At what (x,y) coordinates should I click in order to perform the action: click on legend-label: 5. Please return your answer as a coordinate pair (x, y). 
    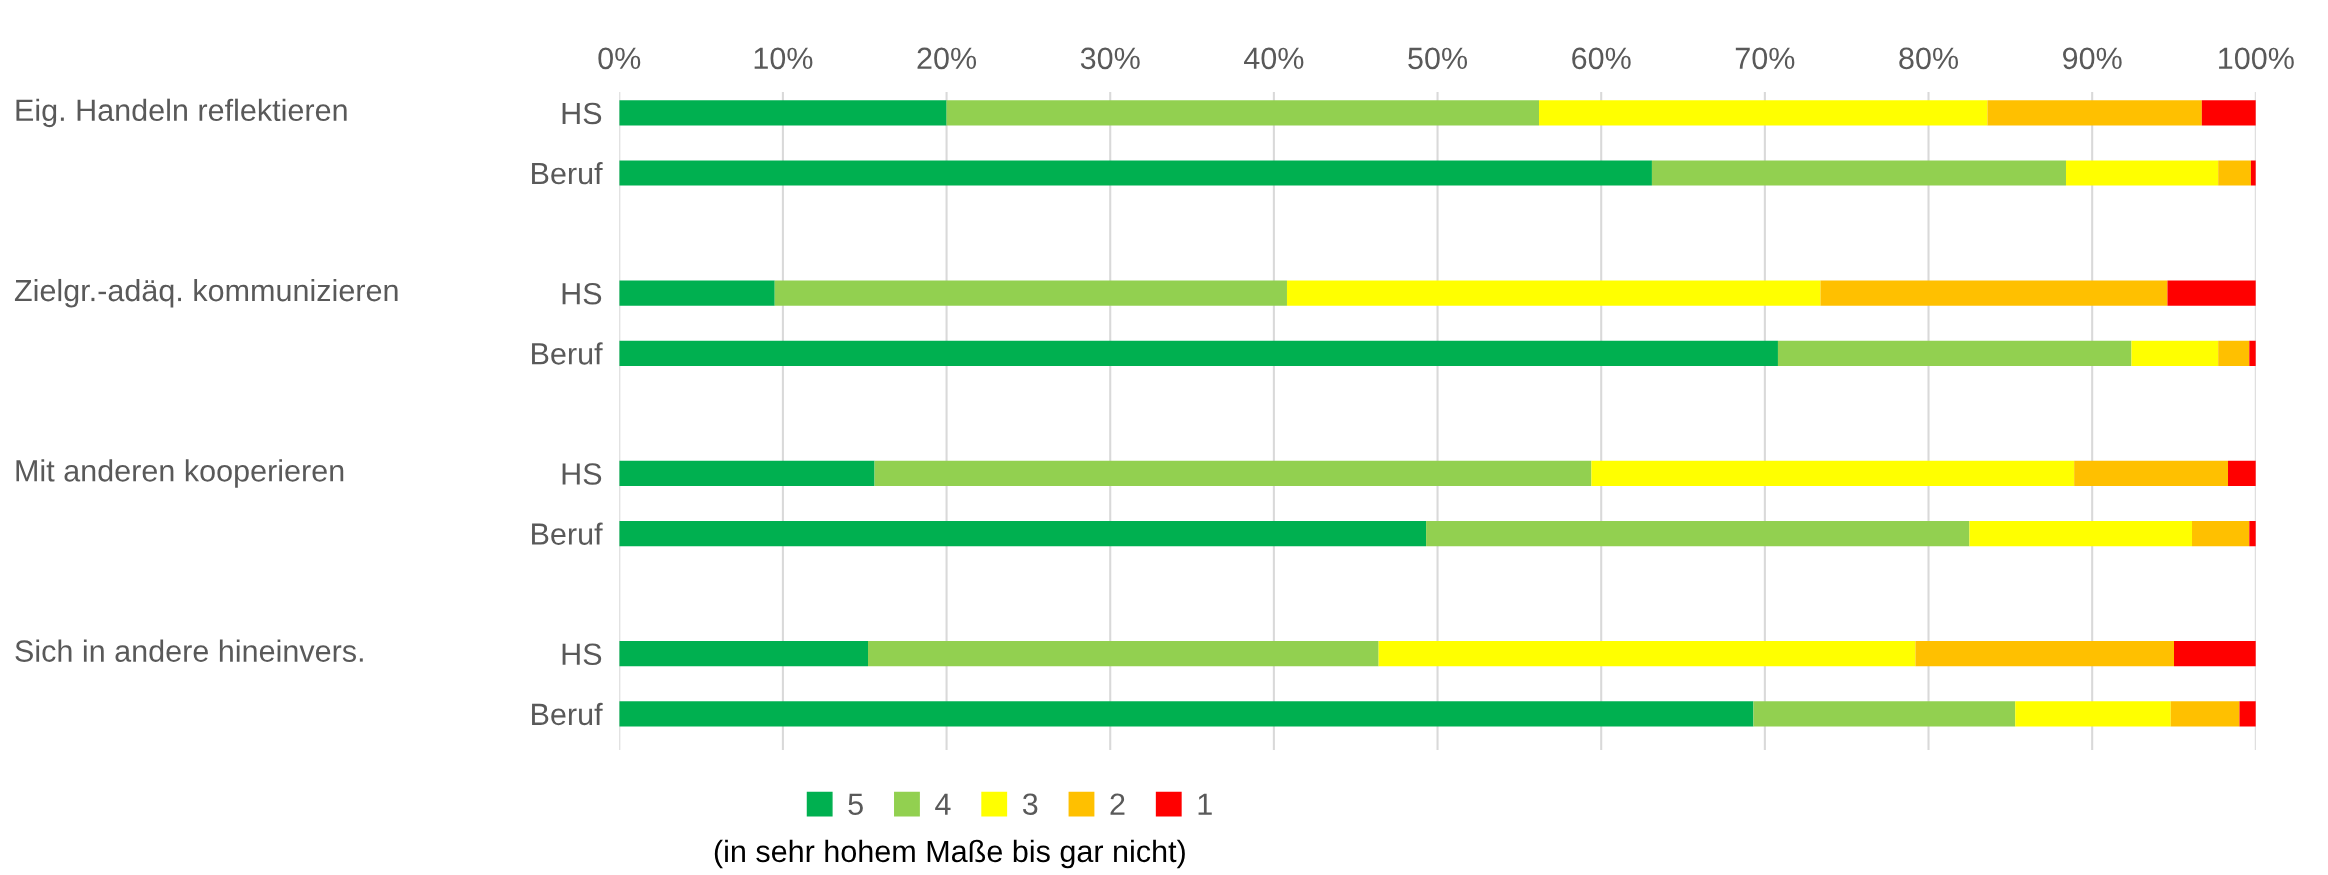
    Looking at the image, I should click on (855, 804).